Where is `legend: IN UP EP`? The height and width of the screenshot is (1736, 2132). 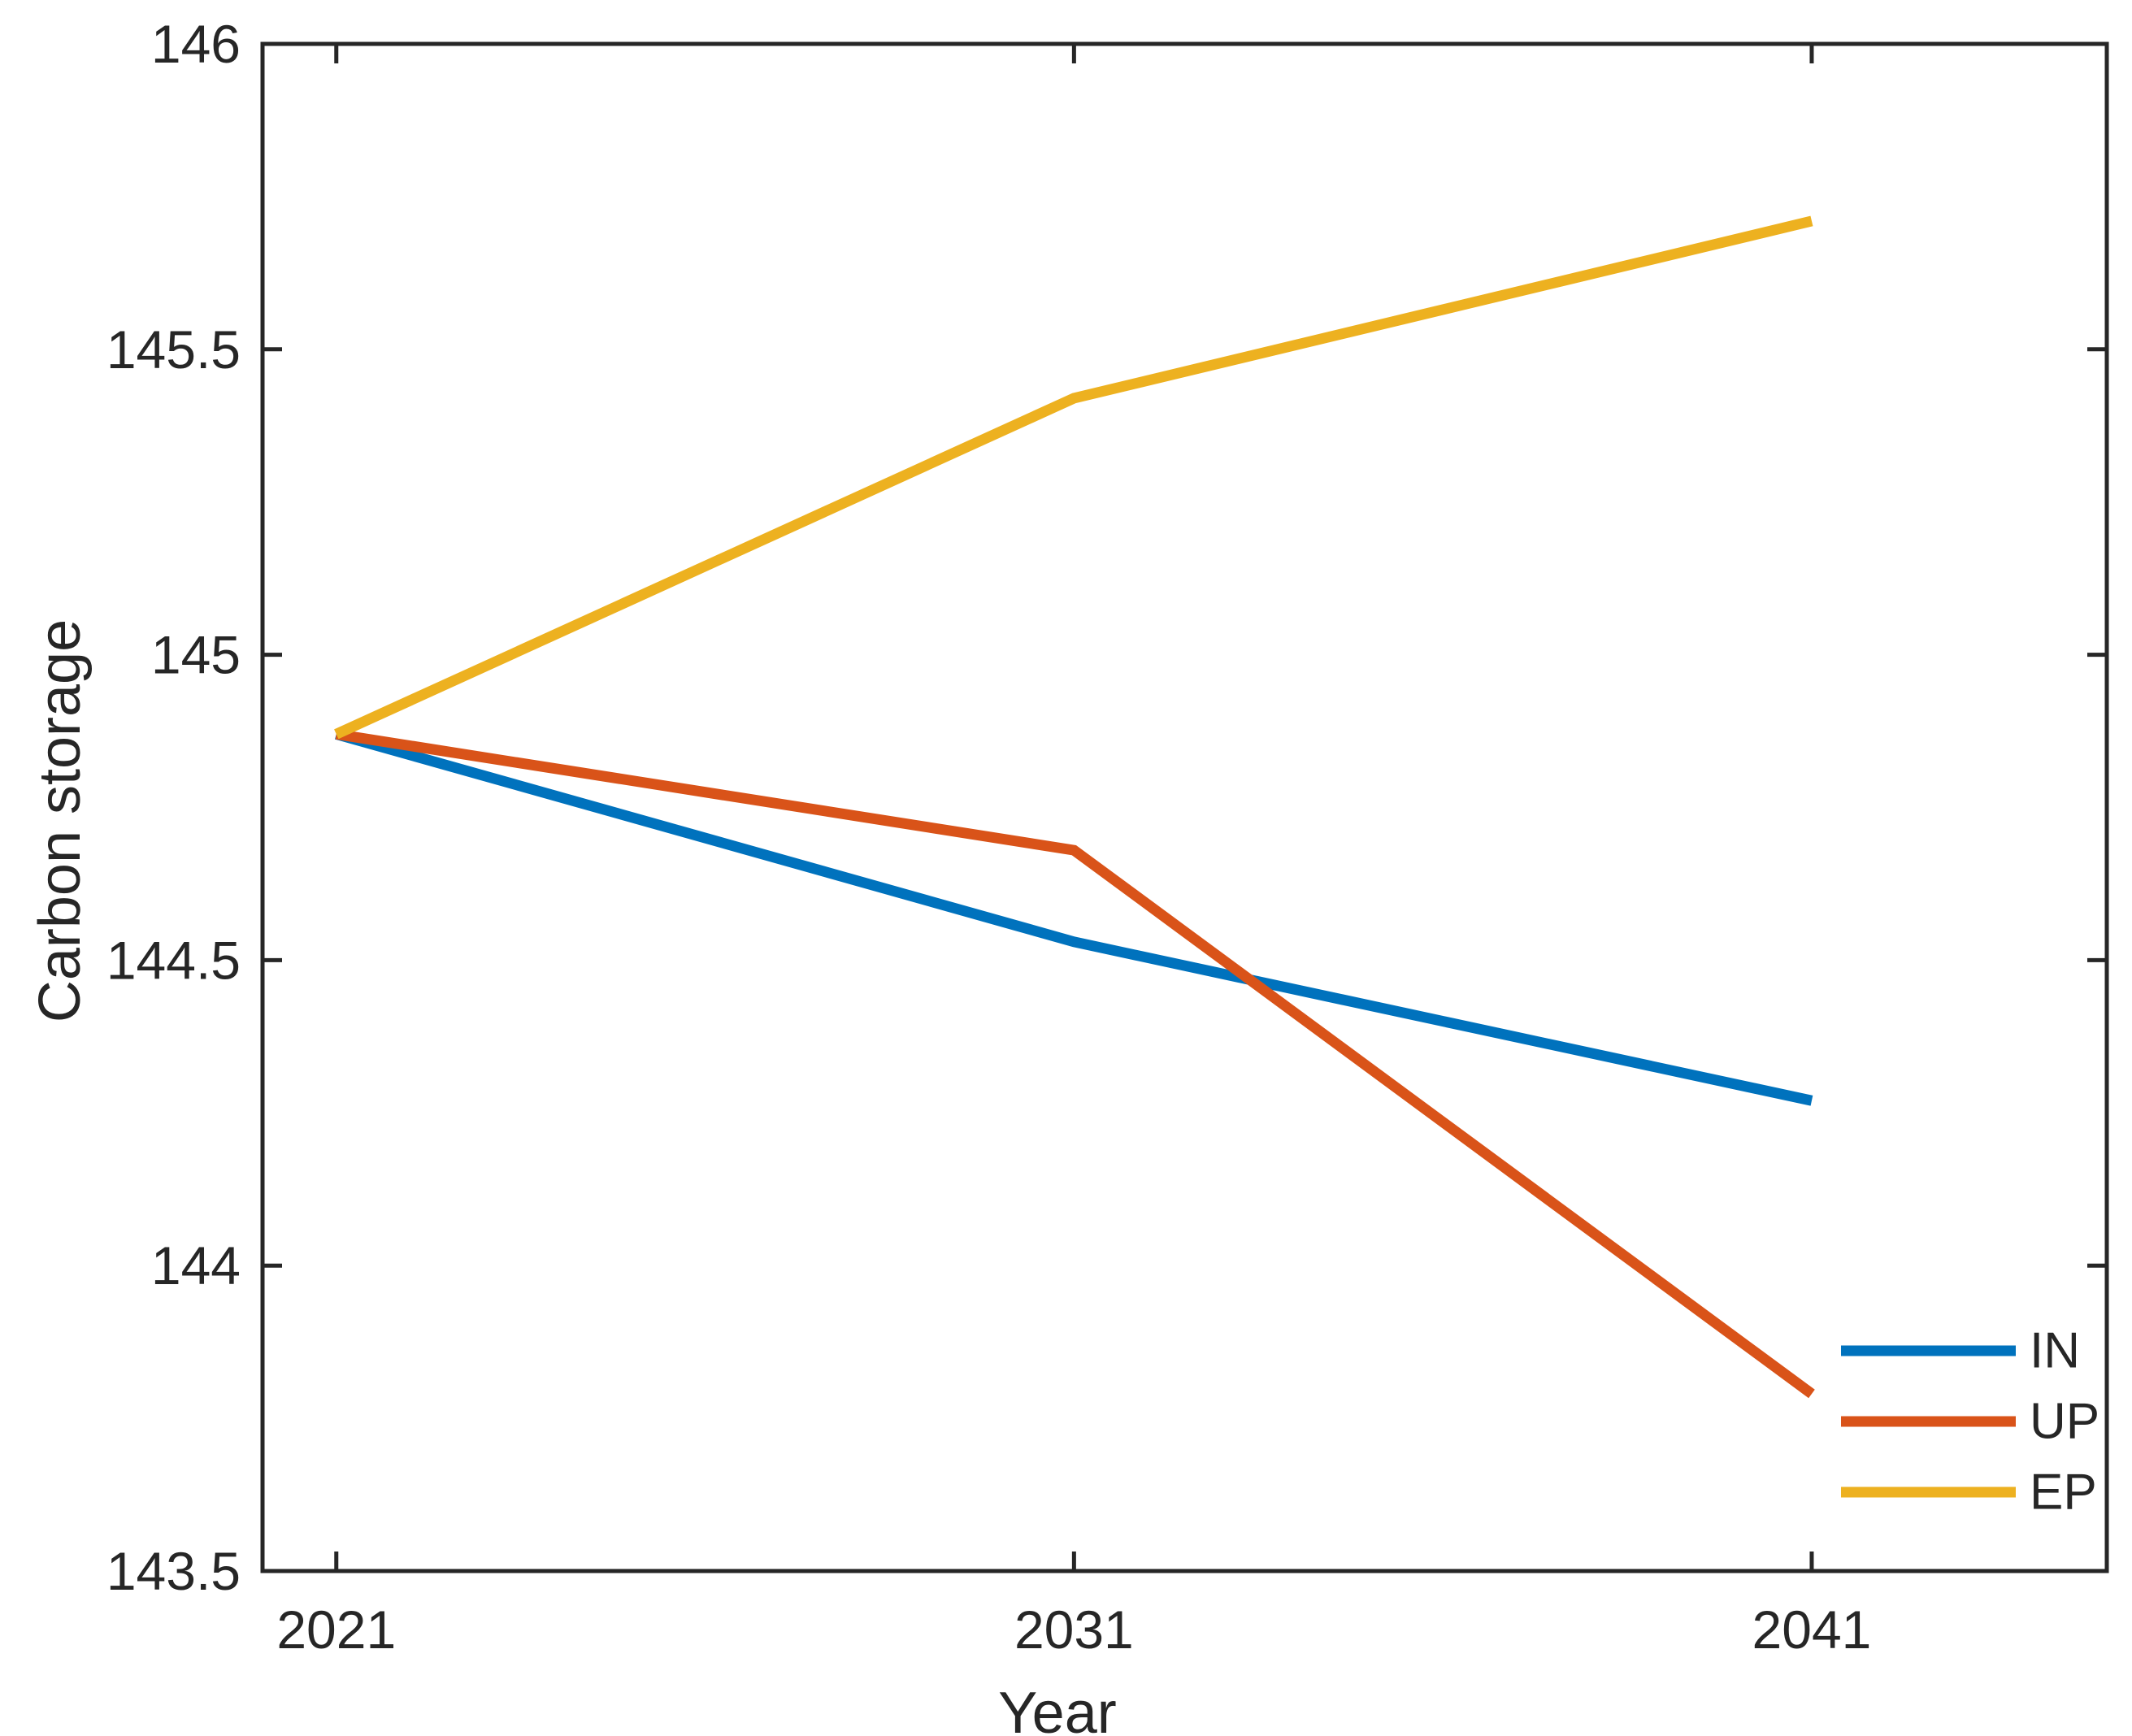 legend: IN UP EP is located at coordinates (1970, 1422).